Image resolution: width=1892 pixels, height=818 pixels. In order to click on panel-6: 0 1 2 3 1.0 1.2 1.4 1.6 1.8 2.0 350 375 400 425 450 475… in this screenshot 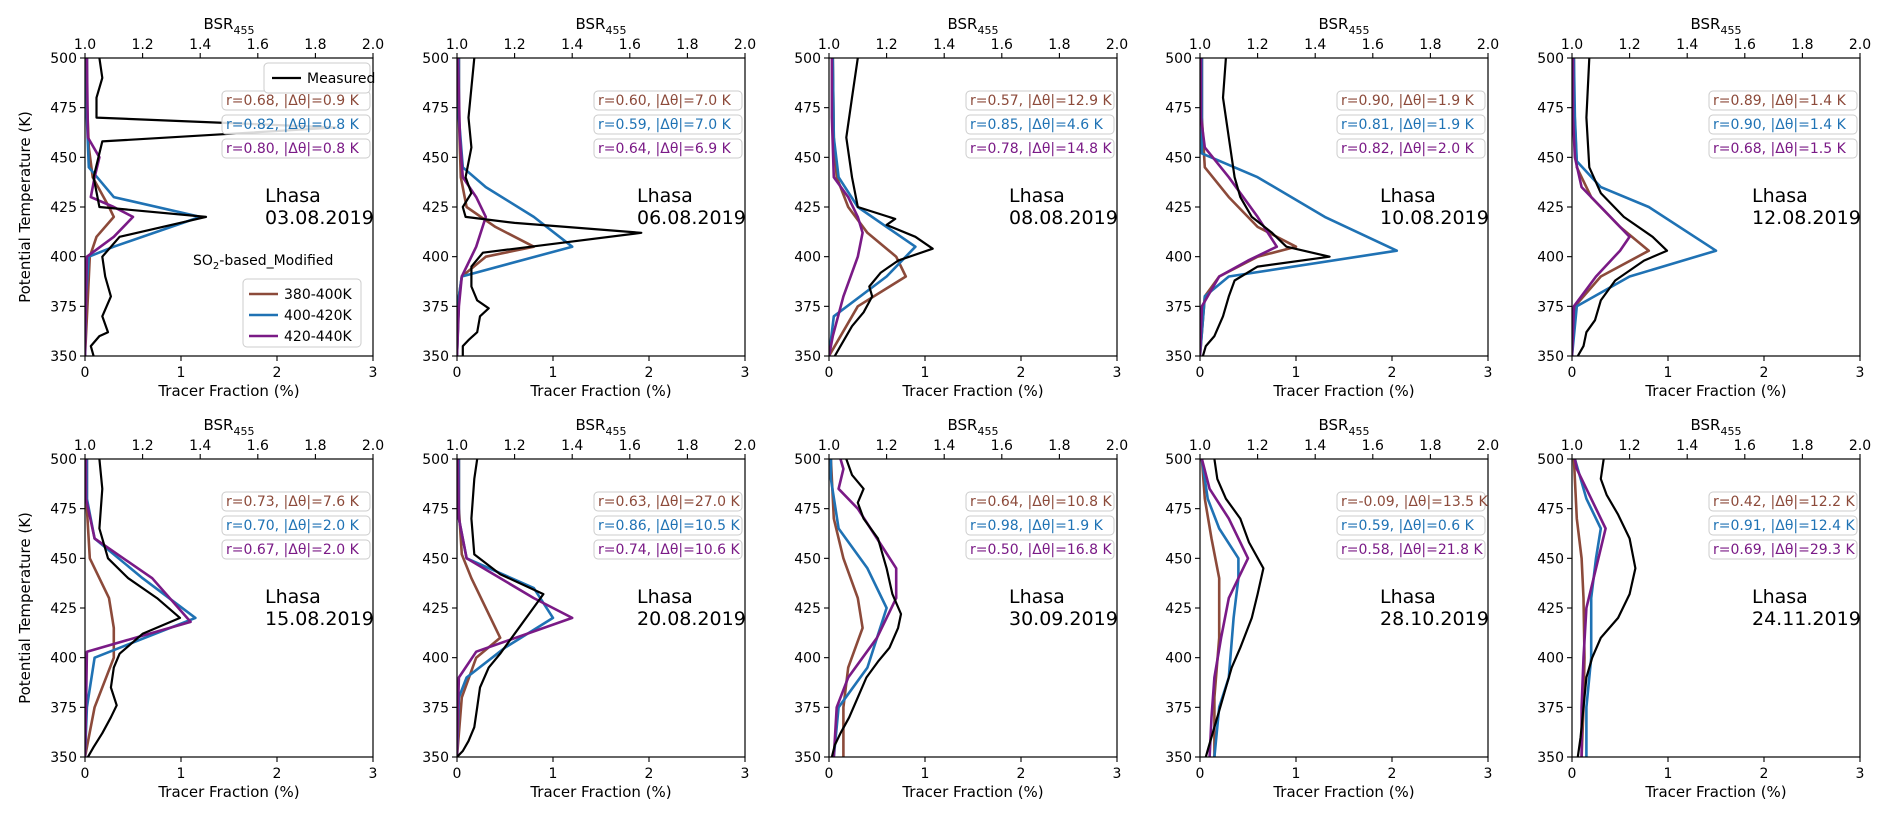, I will do `click(200, 608)`.